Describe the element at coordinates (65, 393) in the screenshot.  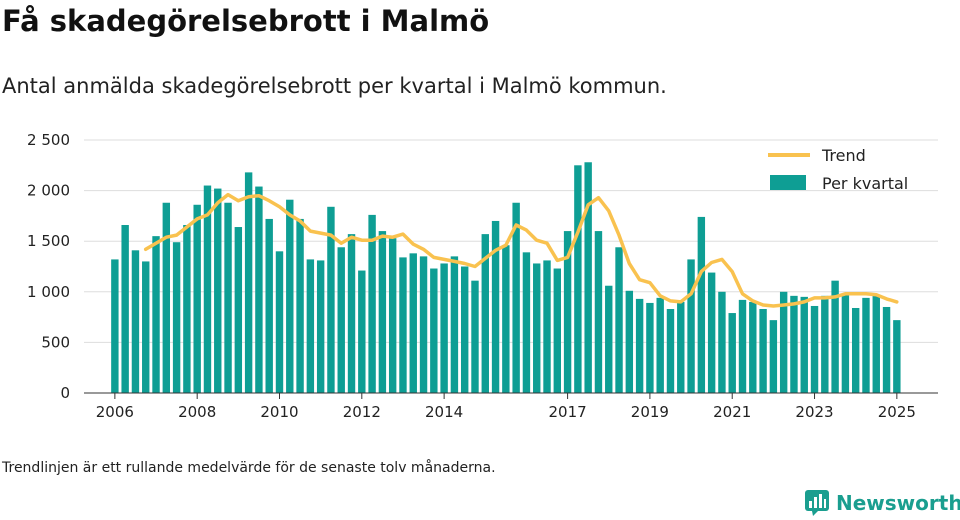
I see `y-tick-label: 0` at that location.